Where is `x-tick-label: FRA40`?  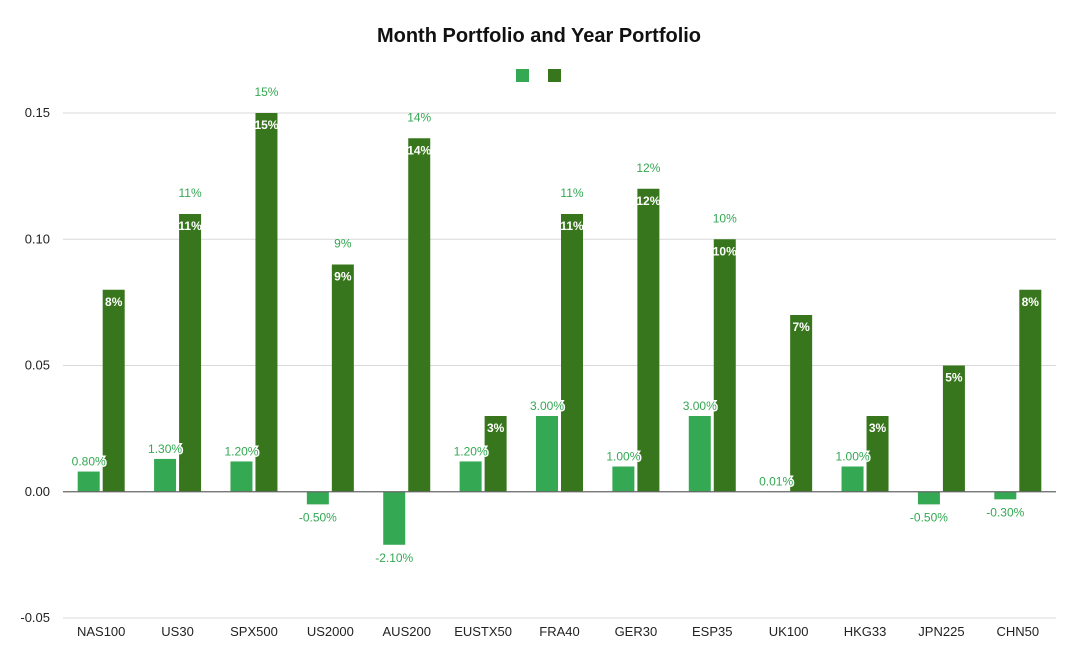 x-tick-label: FRA40 is located at coordinates (559, 631).